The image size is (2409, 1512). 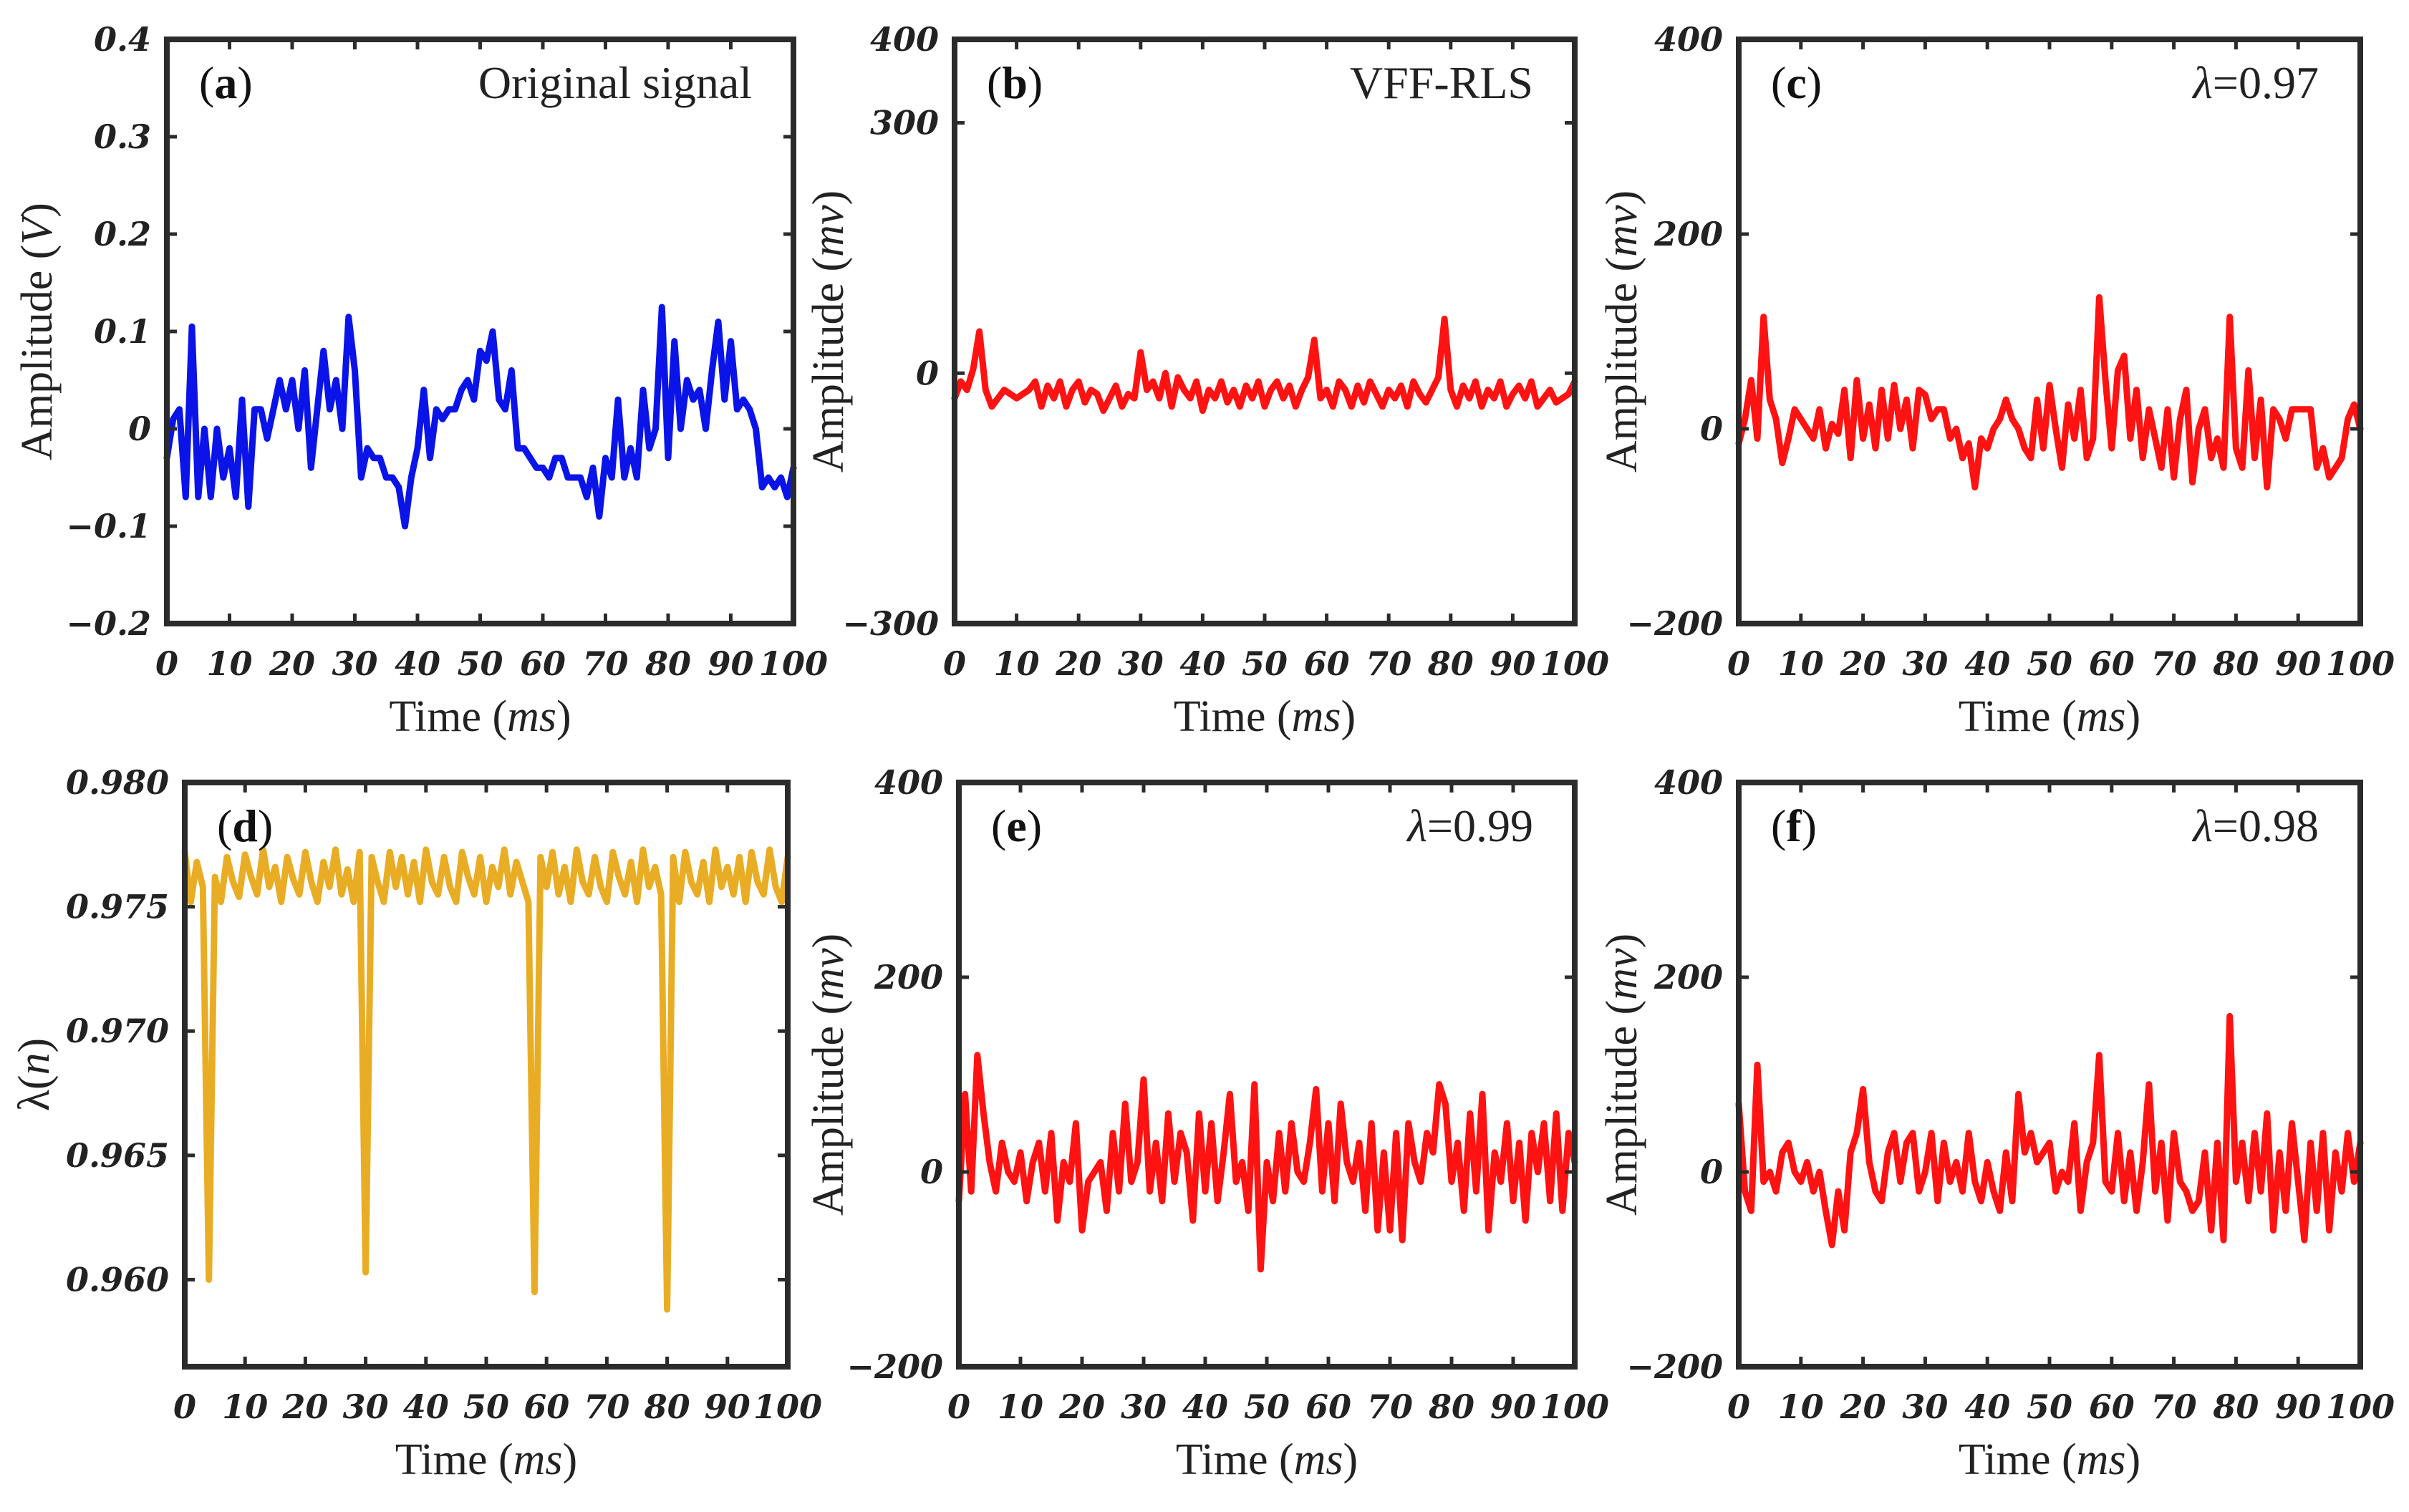 What do you see at coordinates (2255, 825) in the screenshot?
I see `panel-title: λ=0.98` at bounding box center [2255, 825].